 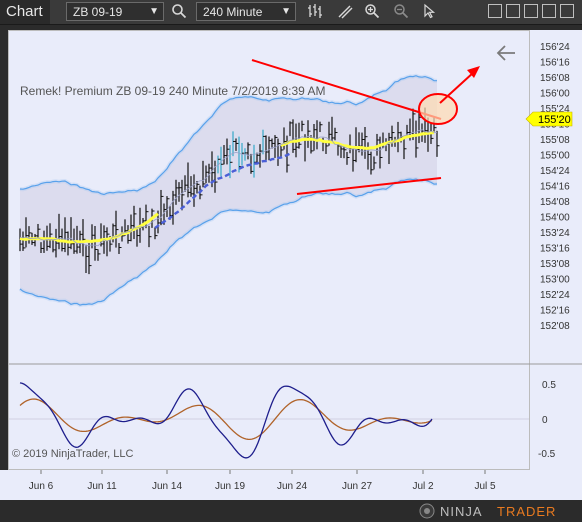 I want to click on price-tick-label: 153'16, so click(x=555, y=249).